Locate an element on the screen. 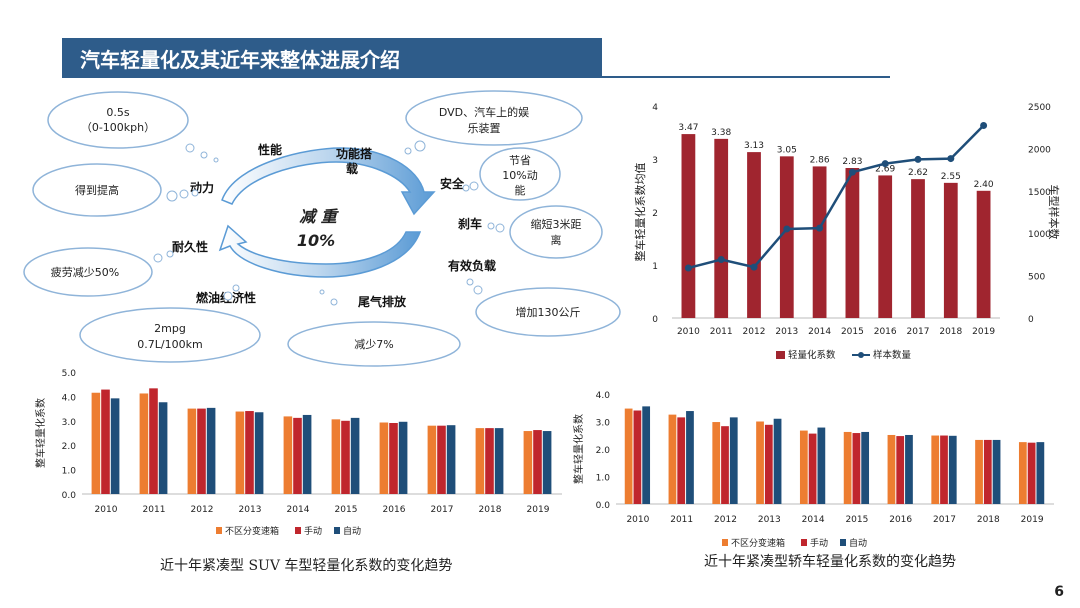  x-tick-label: 2016 is located at coordinates (885, 332).